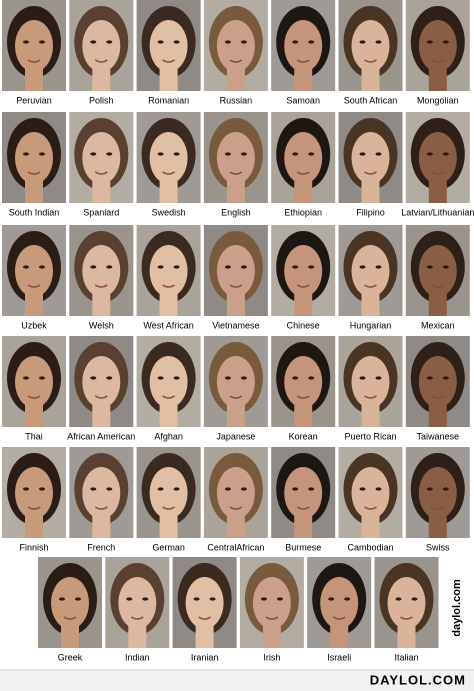  What do you see at coordinates (235, 388) in the screenshot?
I see `face-card: Japanese` at bounding box center [235, 388].